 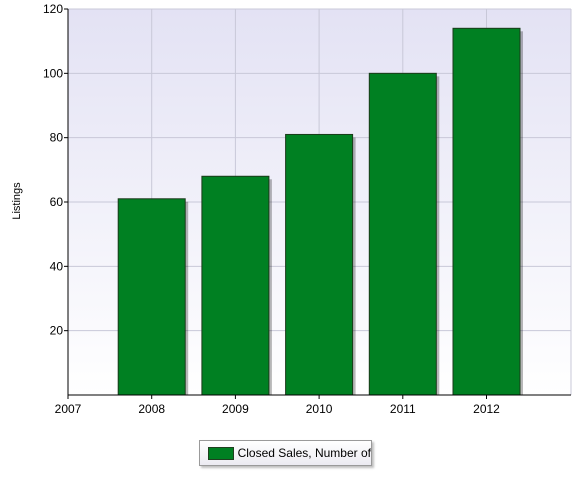 I want to click on y-tick-label: 20, so click(x=57, y=331).